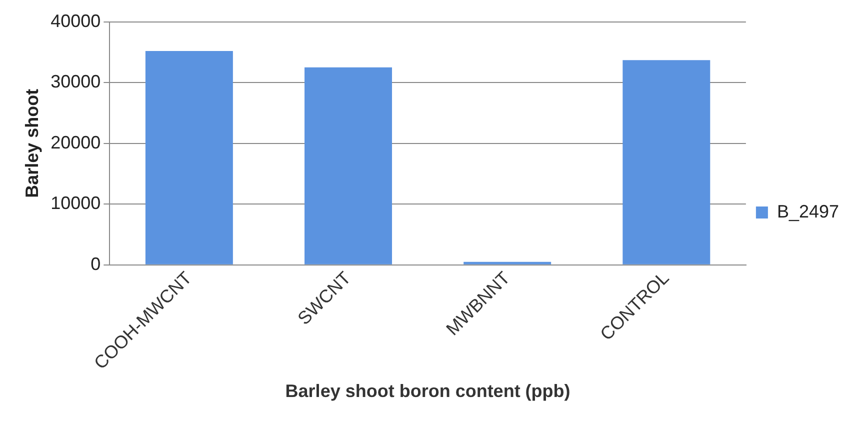 This screenshot has width=867, height=425. What do you see at coordinates (32, 143) in the screenshot?
I see `y-axis-title: Barley shoot` at bounding box center [32, 143].